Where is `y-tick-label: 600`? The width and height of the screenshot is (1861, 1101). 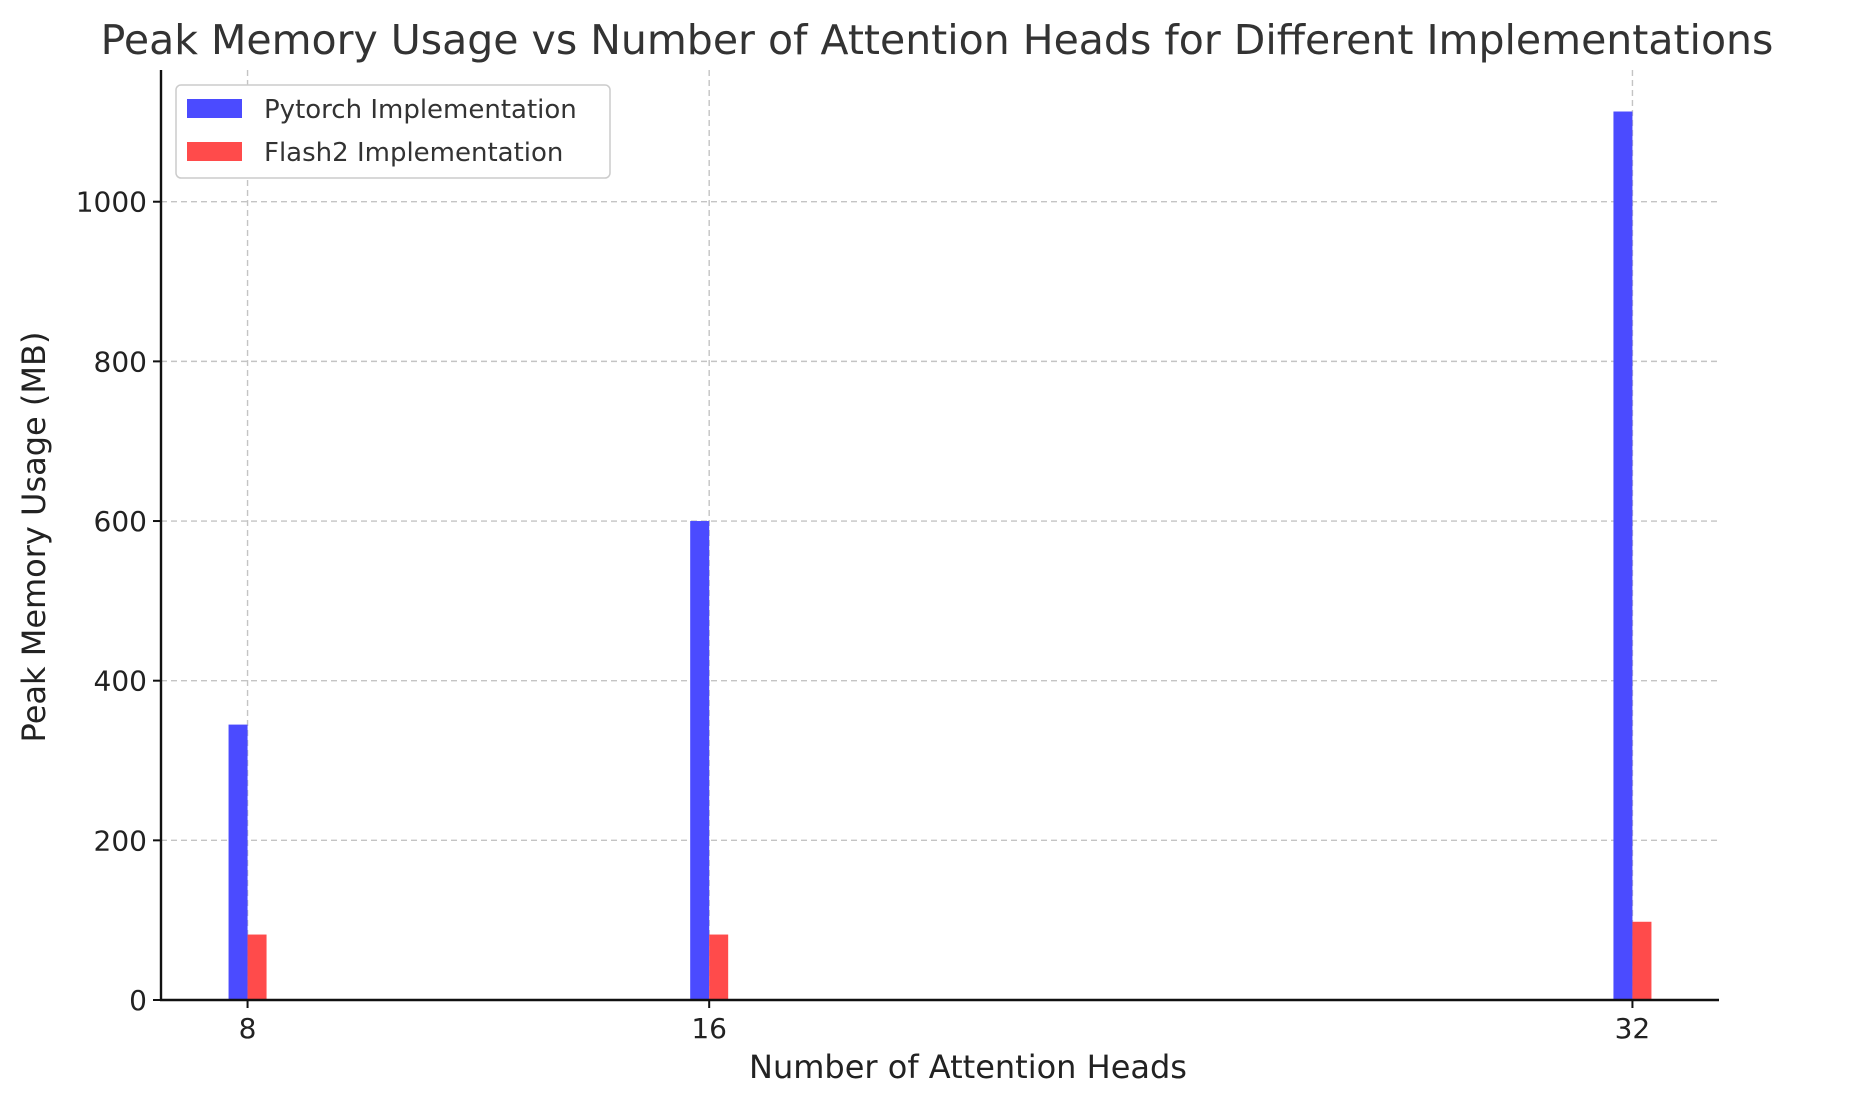 y-tick-label: 600 is located at coordinates (120, 521).